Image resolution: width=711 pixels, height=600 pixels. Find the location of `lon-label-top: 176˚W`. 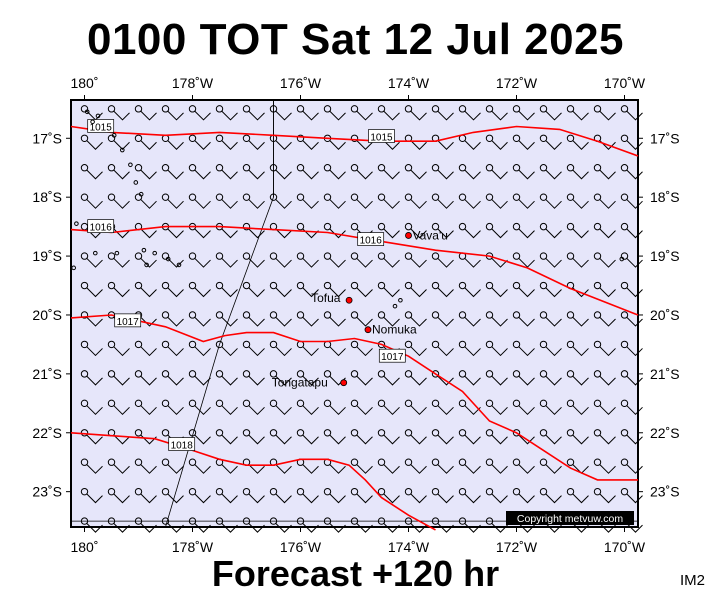

lon-label-top: 176˚W is located at coordinates (301, 83).